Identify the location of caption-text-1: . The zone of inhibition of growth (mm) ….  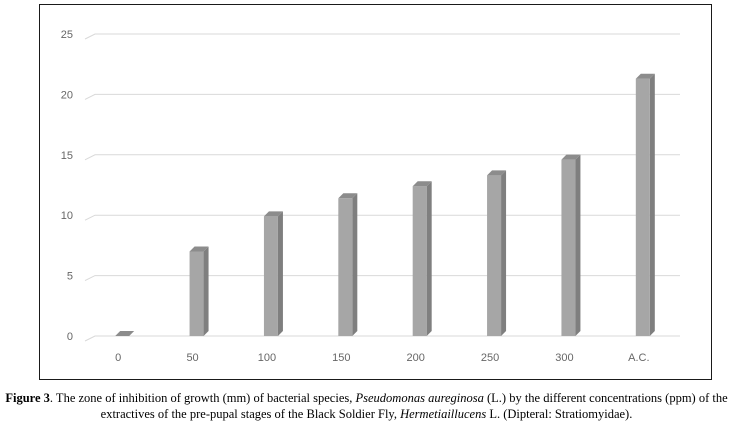
(202, 398).